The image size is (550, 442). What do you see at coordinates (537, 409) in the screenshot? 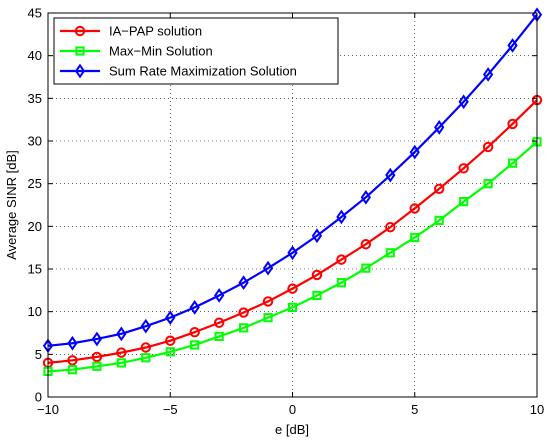
I see `x-tick-label: 10` at bounding box center [537, 409].